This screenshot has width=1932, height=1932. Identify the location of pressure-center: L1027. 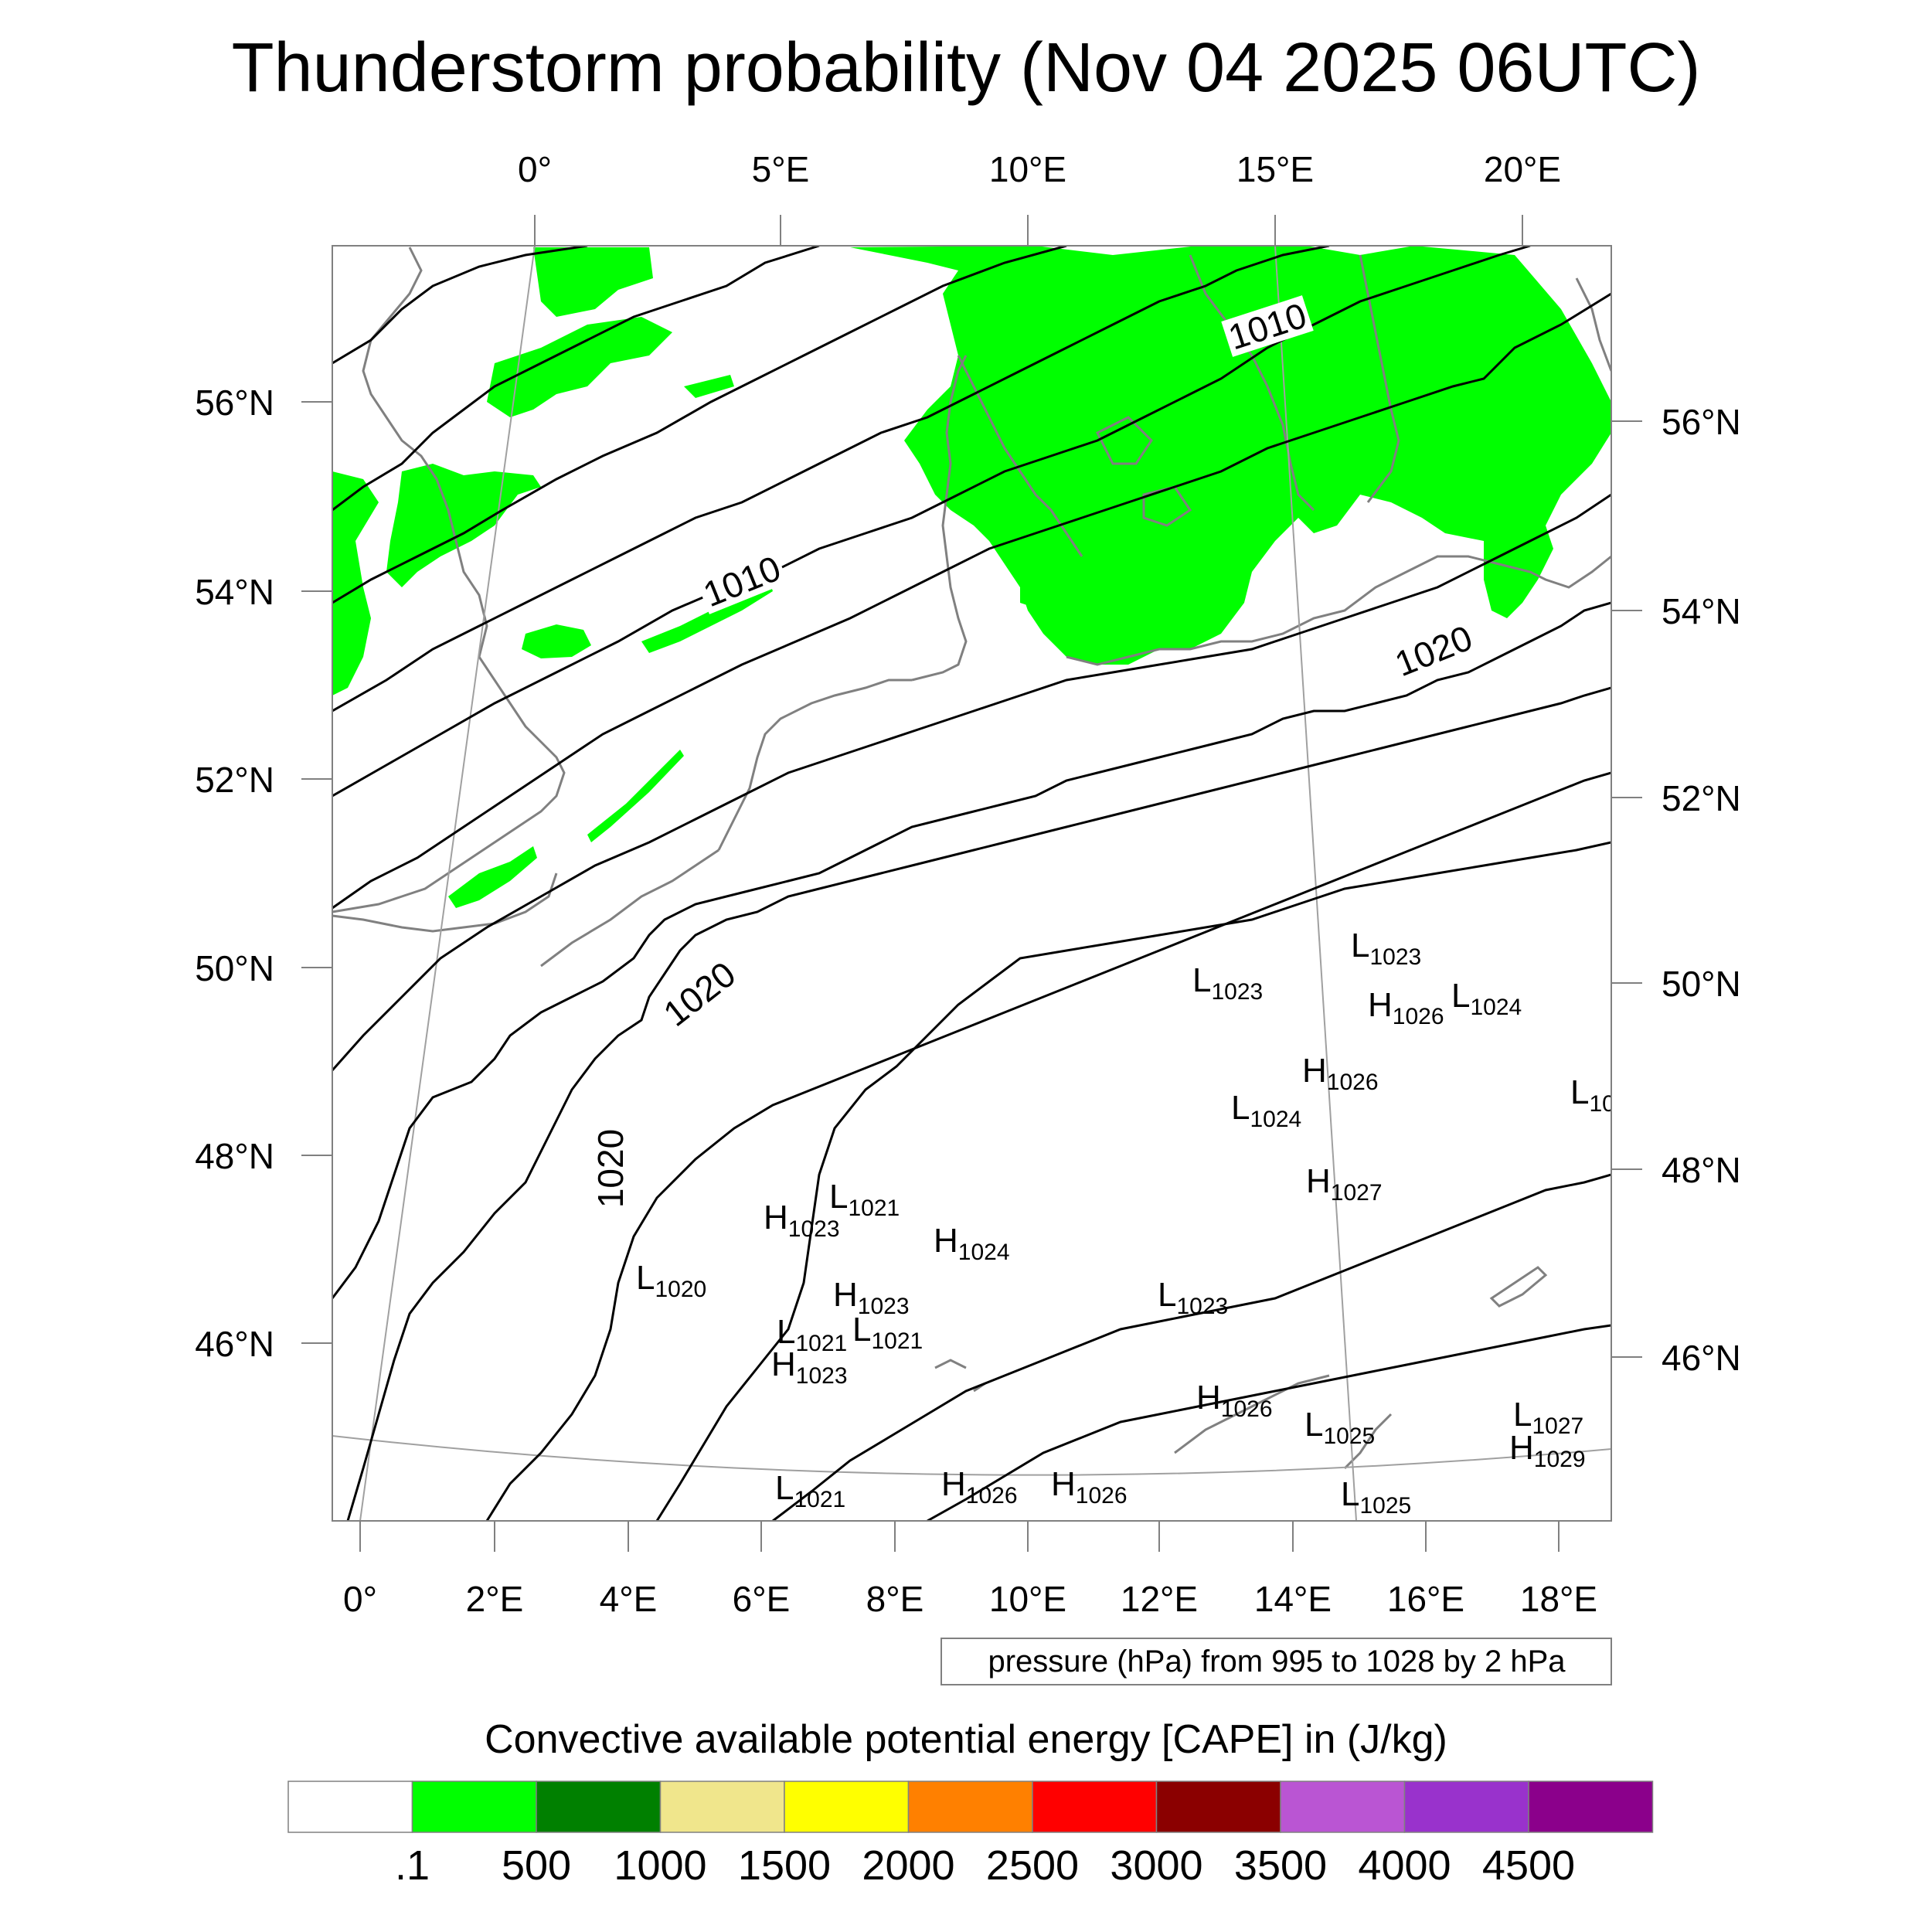
(1548, 1418).